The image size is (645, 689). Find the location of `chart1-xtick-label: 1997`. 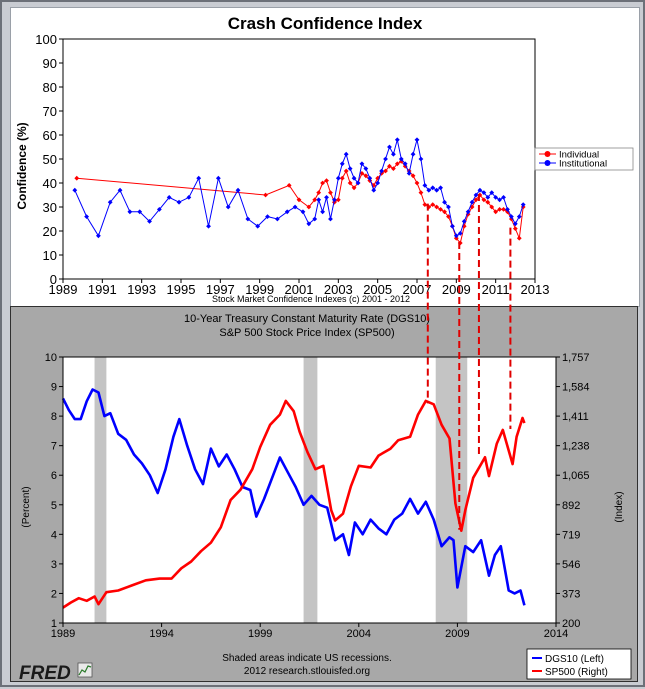

chart1-xtick-label: 1997 is located at coordinates (220, 289).